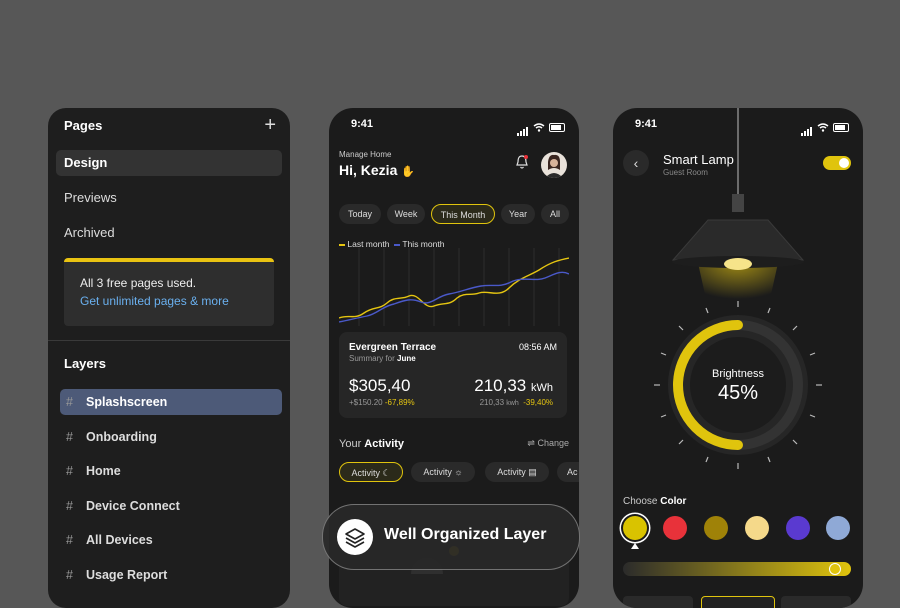 Image resolution: width=900 pixels, height=608 pixels. I want to click on dial-ticks, so click(738, 385).